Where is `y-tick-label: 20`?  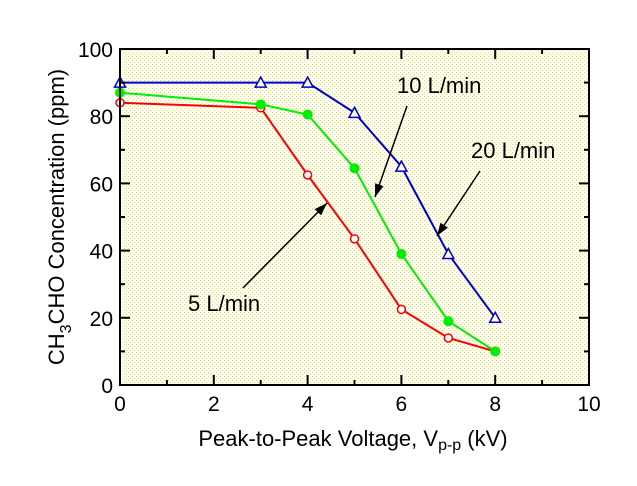
y-tick-label: 20 is located at coordinates (101, 319).